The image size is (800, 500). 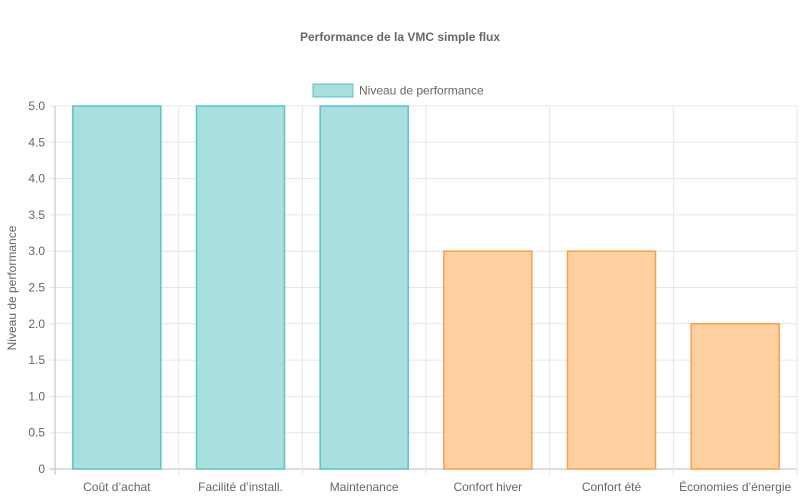 I want to click on legend-swatch, so click(x=333, y=90).